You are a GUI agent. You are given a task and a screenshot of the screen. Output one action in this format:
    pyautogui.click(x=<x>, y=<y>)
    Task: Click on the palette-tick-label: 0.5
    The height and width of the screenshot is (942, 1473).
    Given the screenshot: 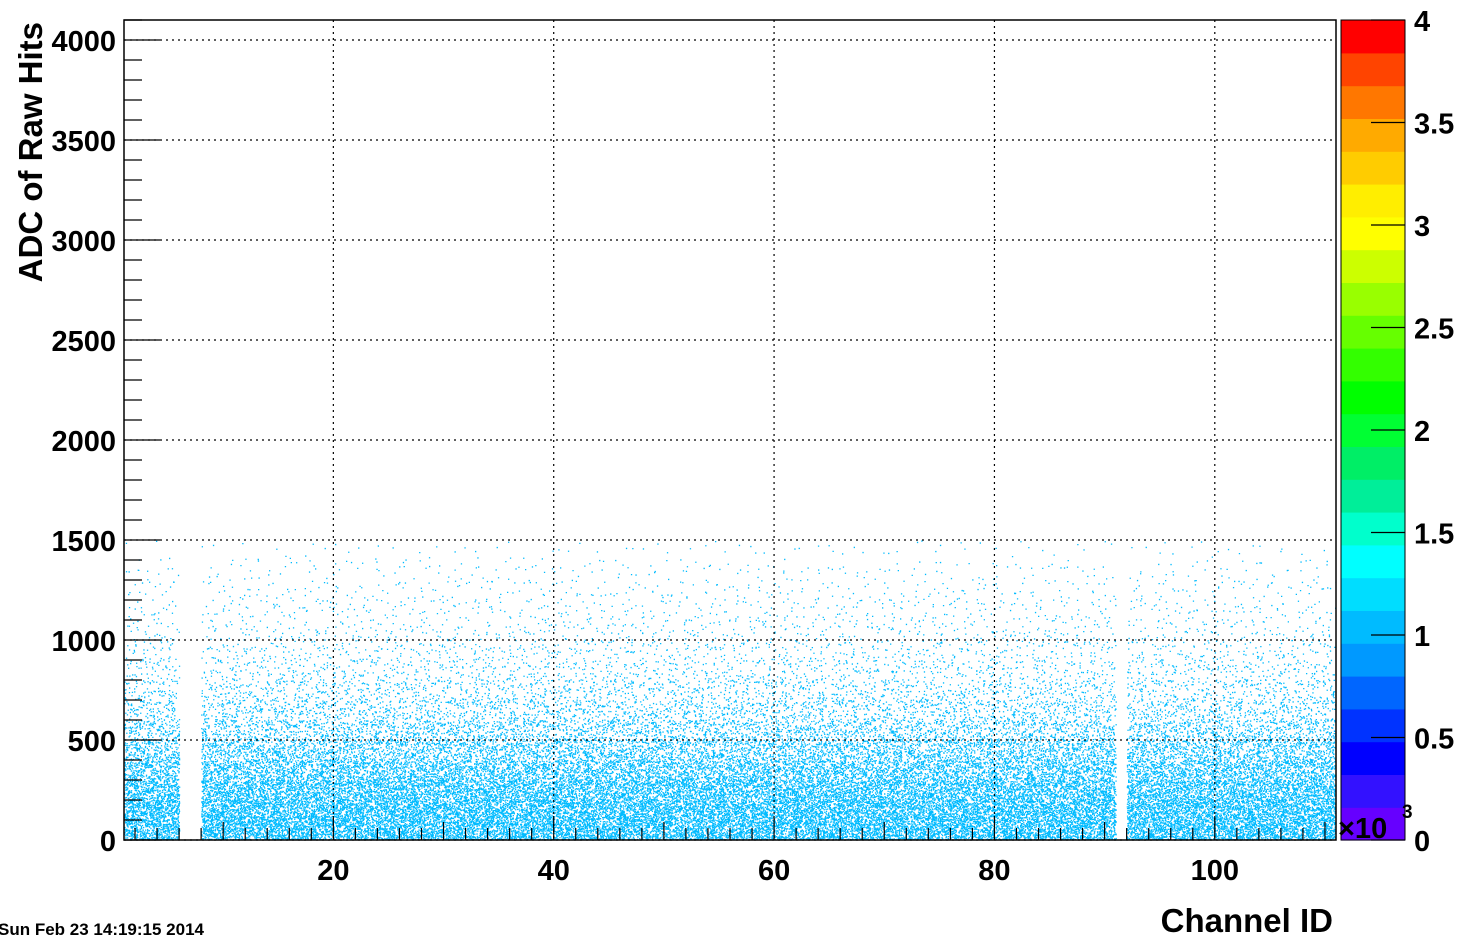 What is the action you would take?
    pyautogui.click(x=1434, y=740)
    